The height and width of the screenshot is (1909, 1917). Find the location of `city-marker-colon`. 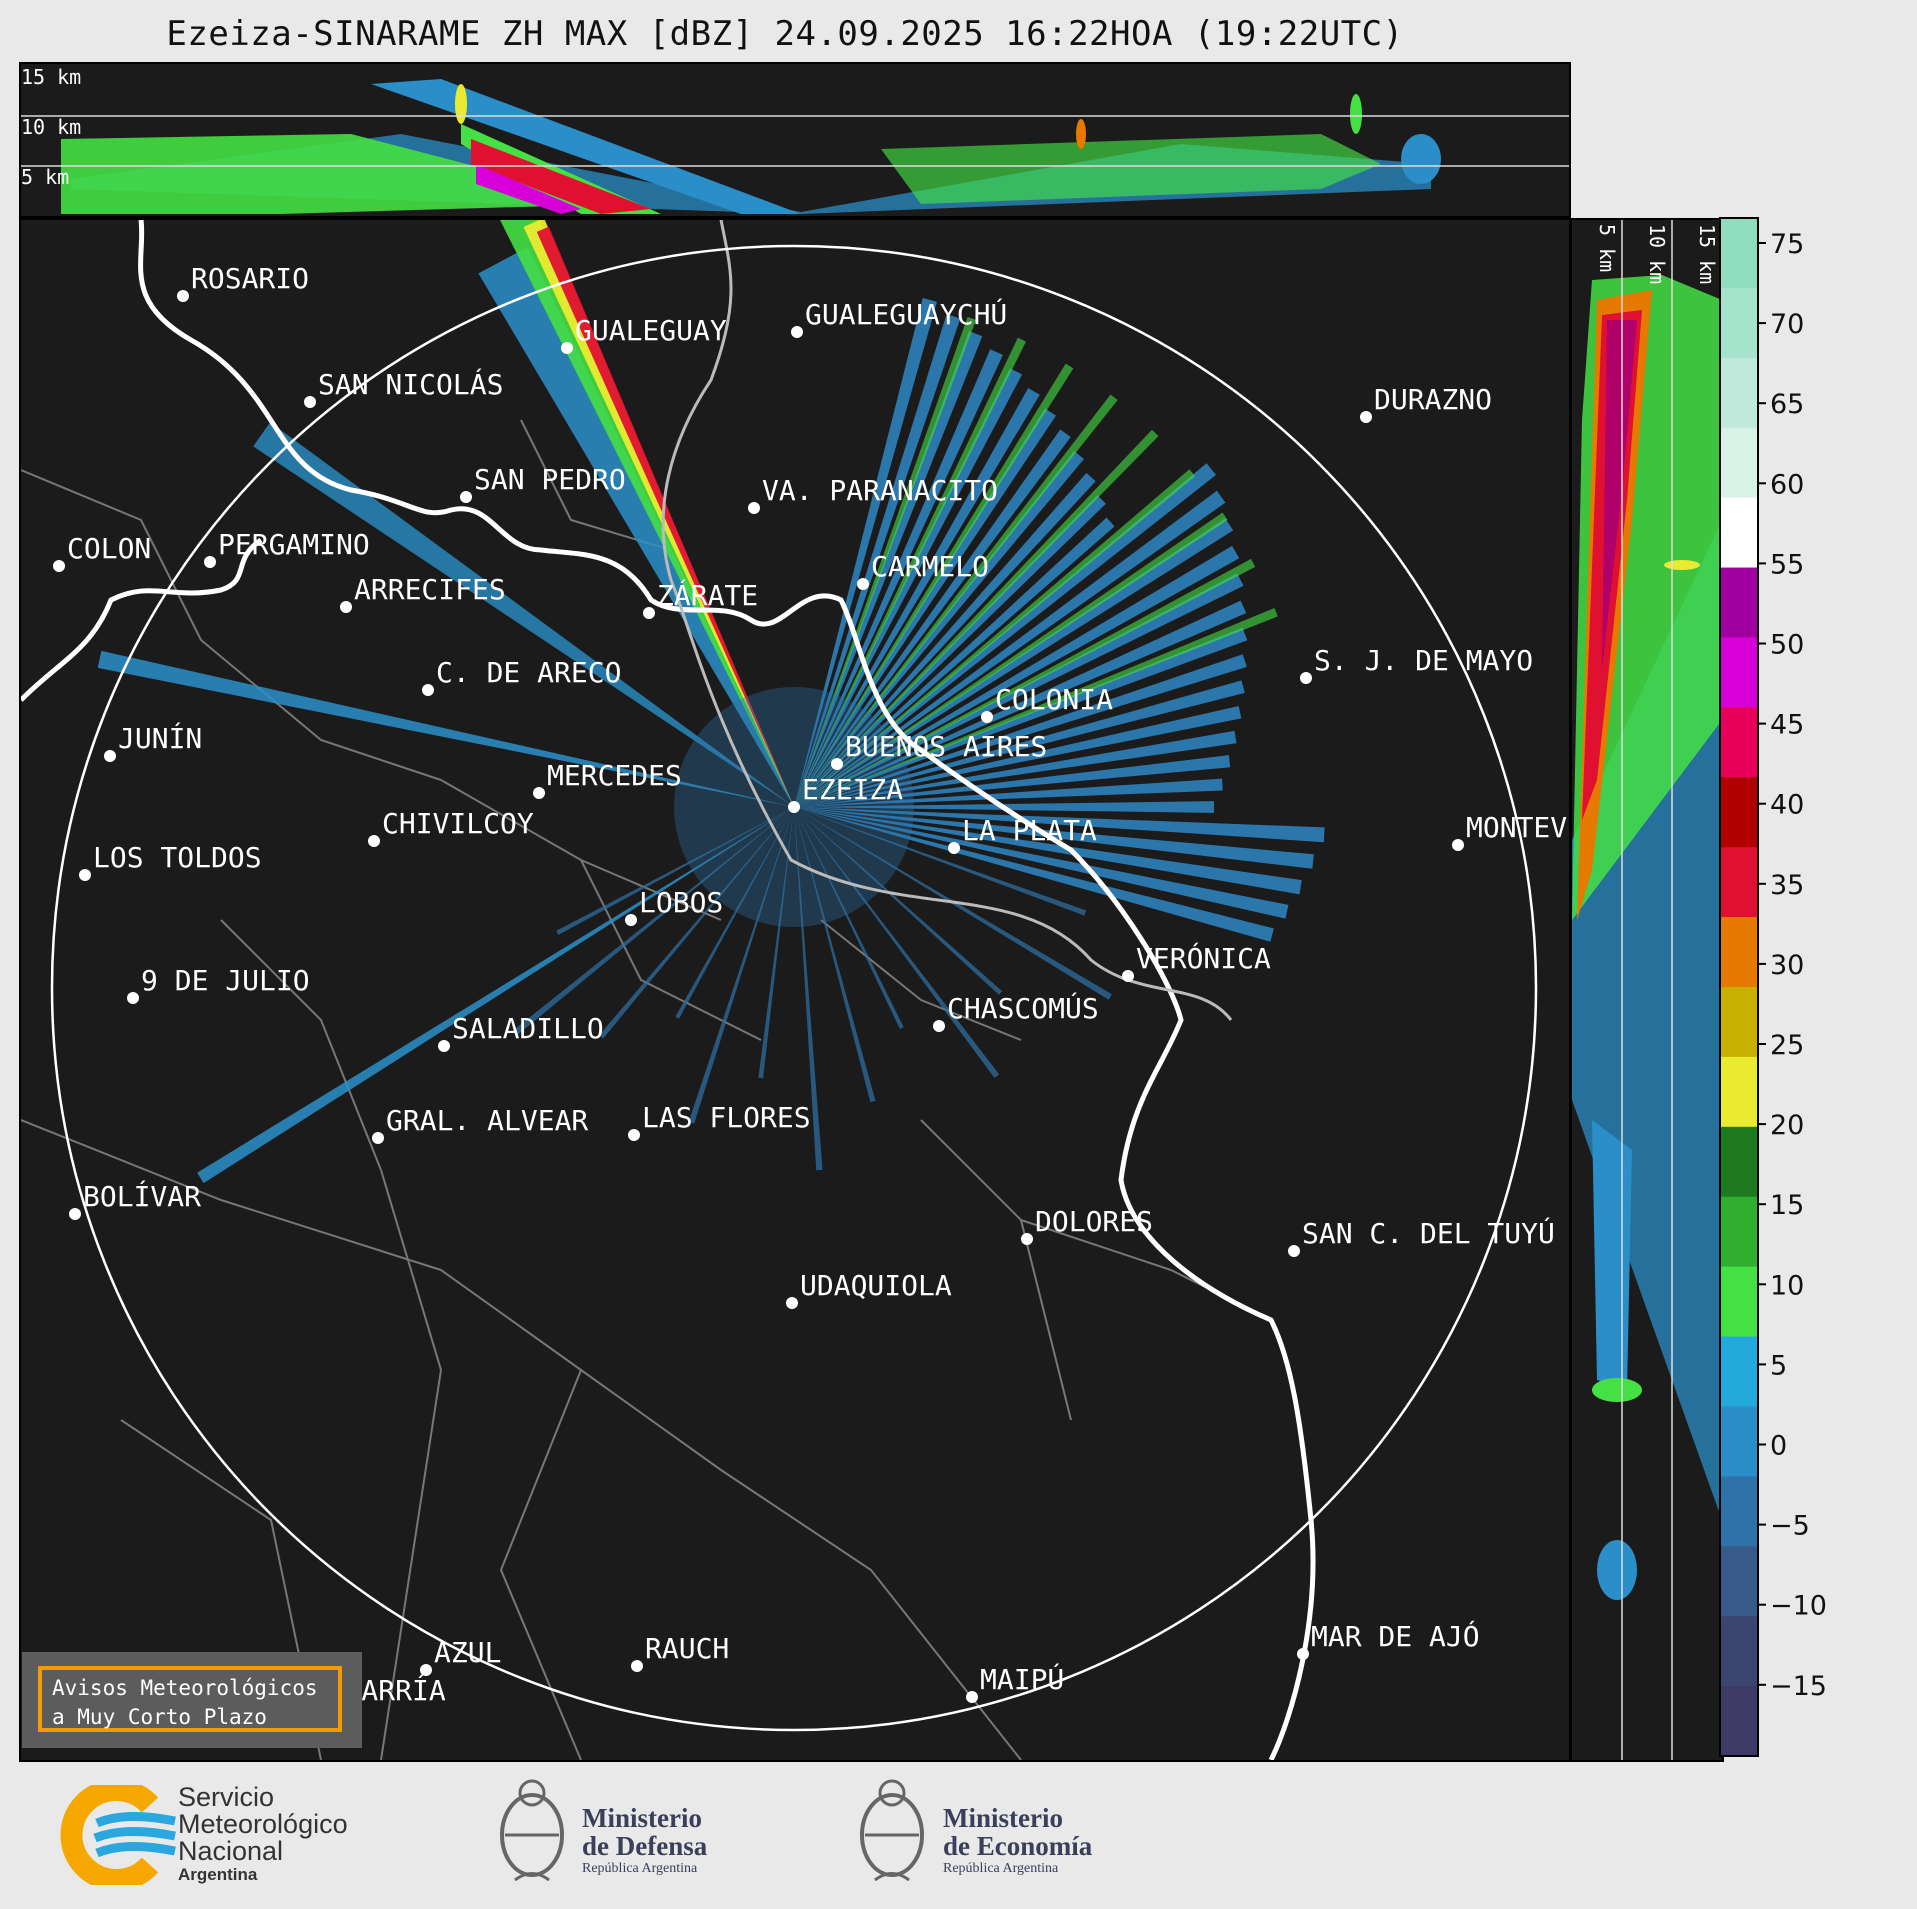

city-marker-colon is located at coordinates (59, 566).